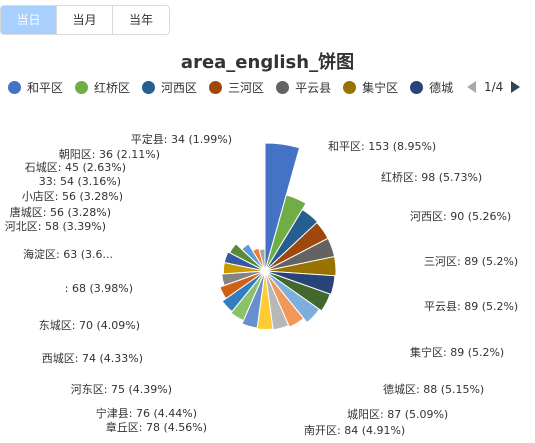  I want to click on legend-items: 和平区 红桥区 河西区 三河区 平云县 集宁区 德城, so click(235, 87).